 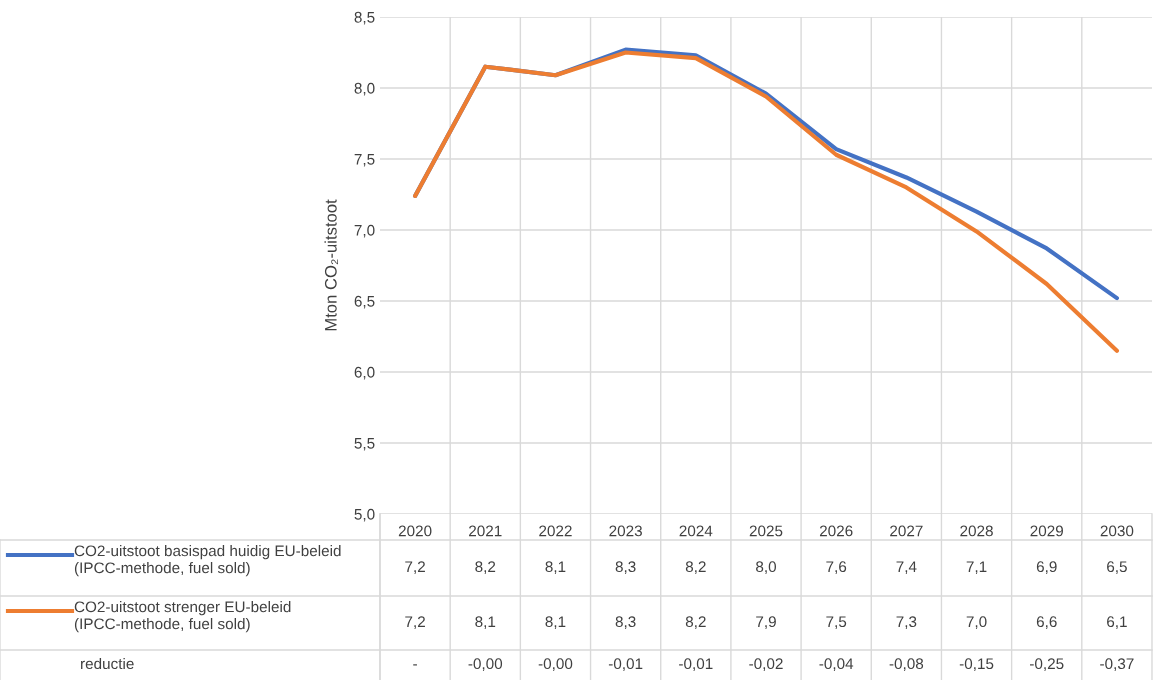 What do you see at coordinates (364, 373) in the screenshot?
I see `y-tick-label: 6,0` at bounding box center [364, 373].